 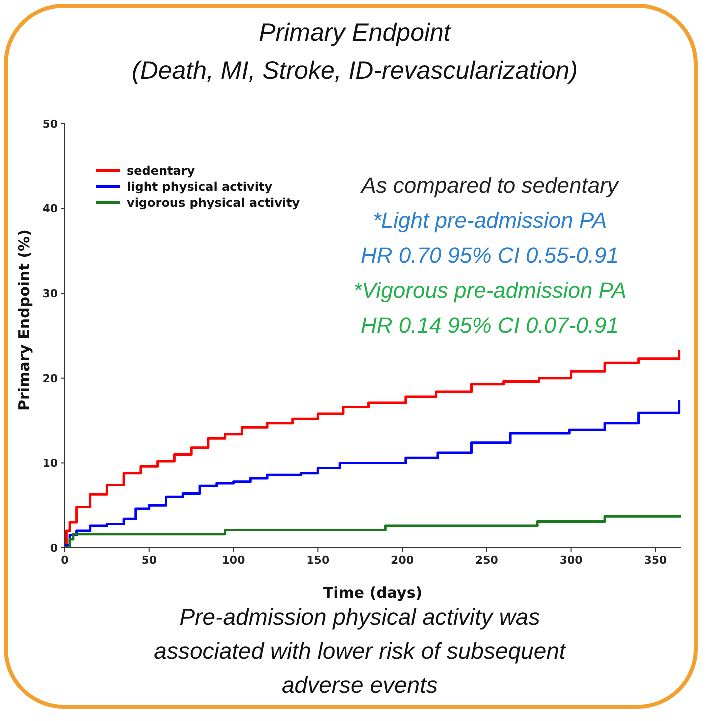 What do you see at coordinates (50, 209) in the screenshot?
I see `y-tick-label: 40` at bounding box center [50, 209].